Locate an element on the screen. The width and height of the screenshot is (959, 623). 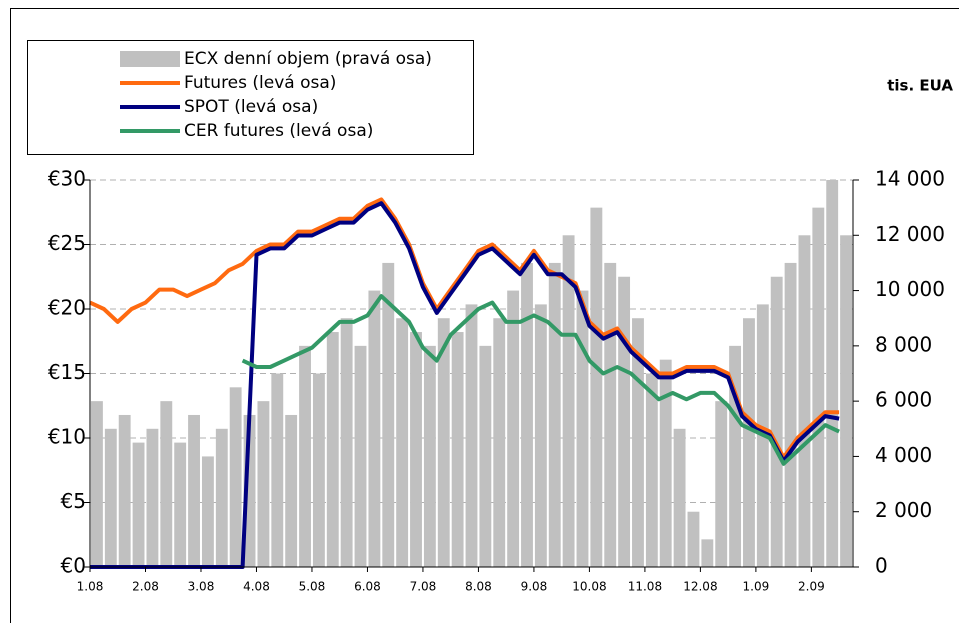
y-tick-label: €30 is located at coordinates (67, 179).